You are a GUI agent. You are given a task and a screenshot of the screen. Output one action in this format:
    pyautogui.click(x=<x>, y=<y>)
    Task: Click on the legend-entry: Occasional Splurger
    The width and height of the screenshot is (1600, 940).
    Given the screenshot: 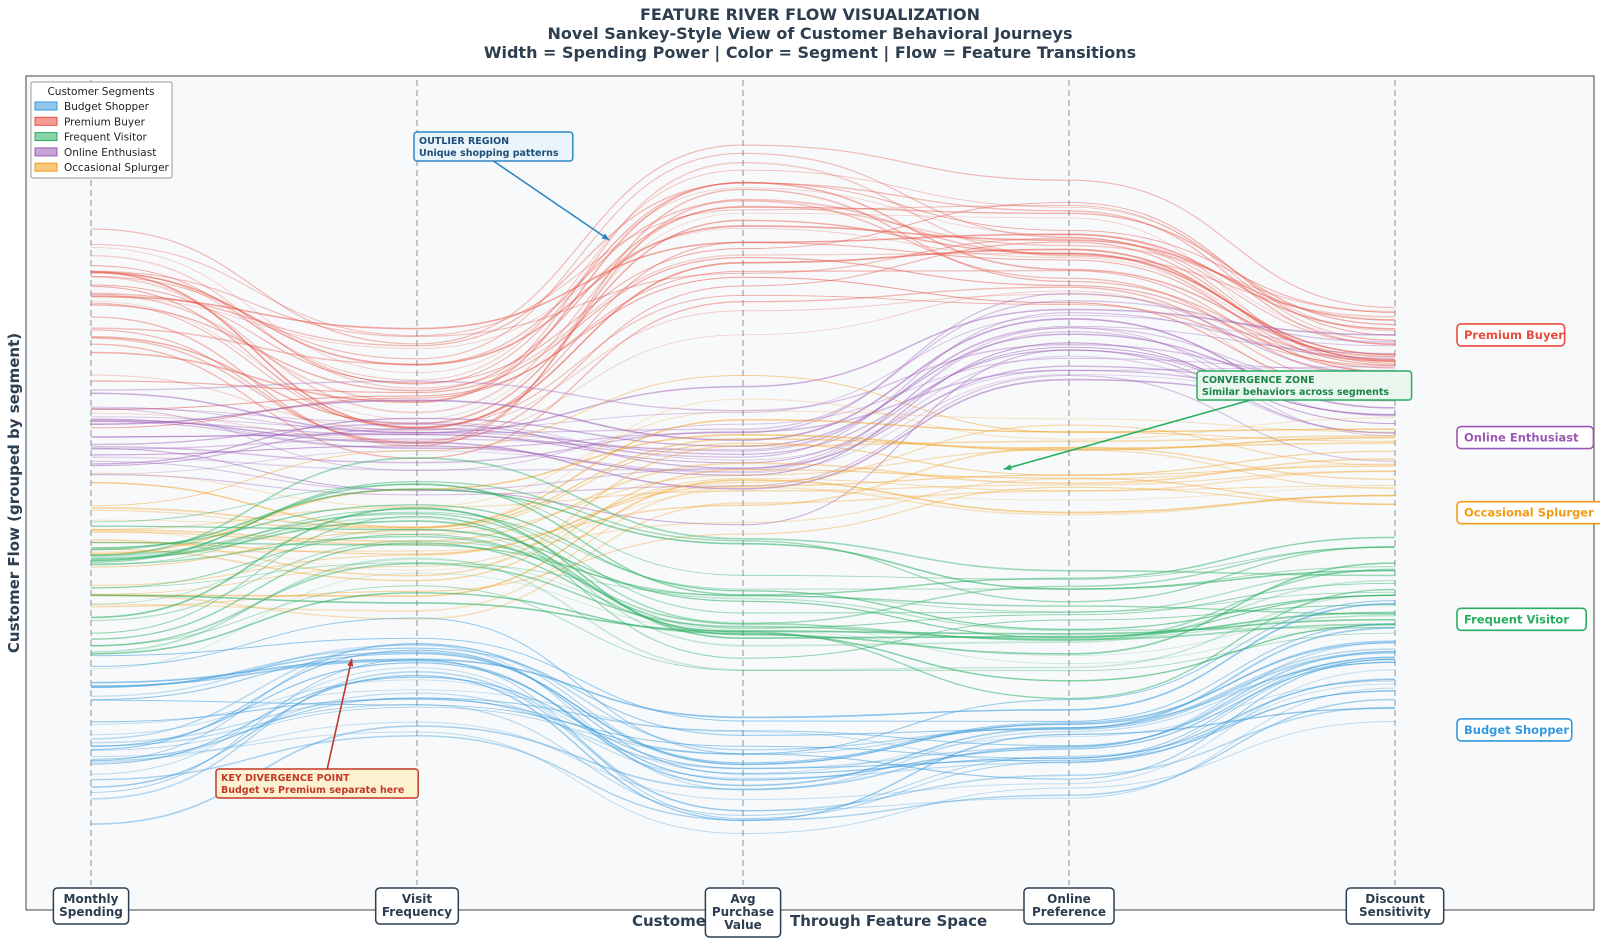 What is the action you would take?
    pyautogui.click(x=102, y=168)
    